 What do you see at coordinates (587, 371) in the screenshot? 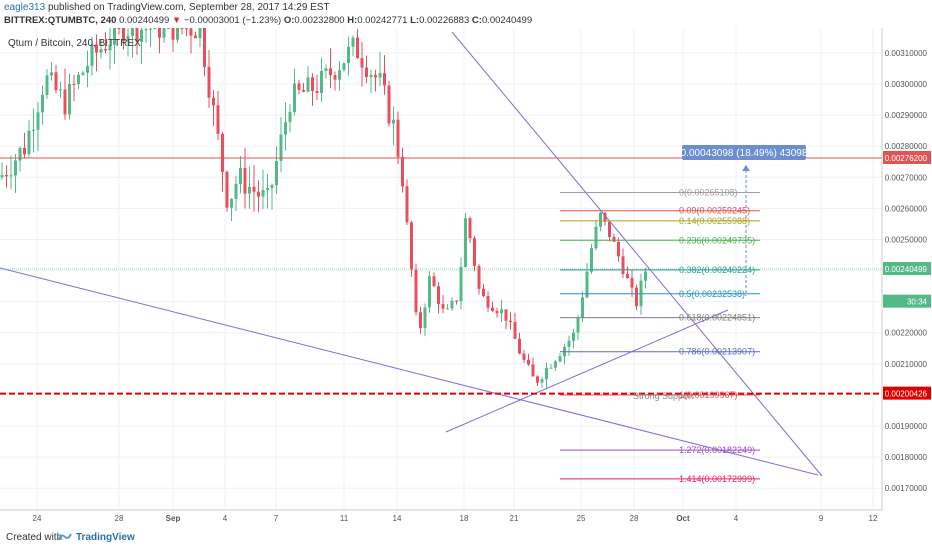
I see `rising-support-trendline` at bounding box center [587, 371].